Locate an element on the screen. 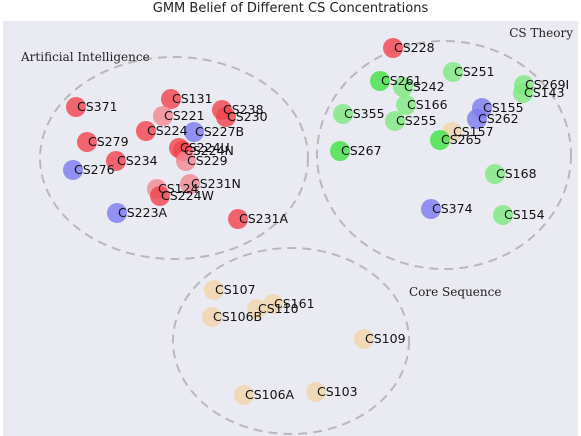  point-cs276 is located at coordinates (73, 170).